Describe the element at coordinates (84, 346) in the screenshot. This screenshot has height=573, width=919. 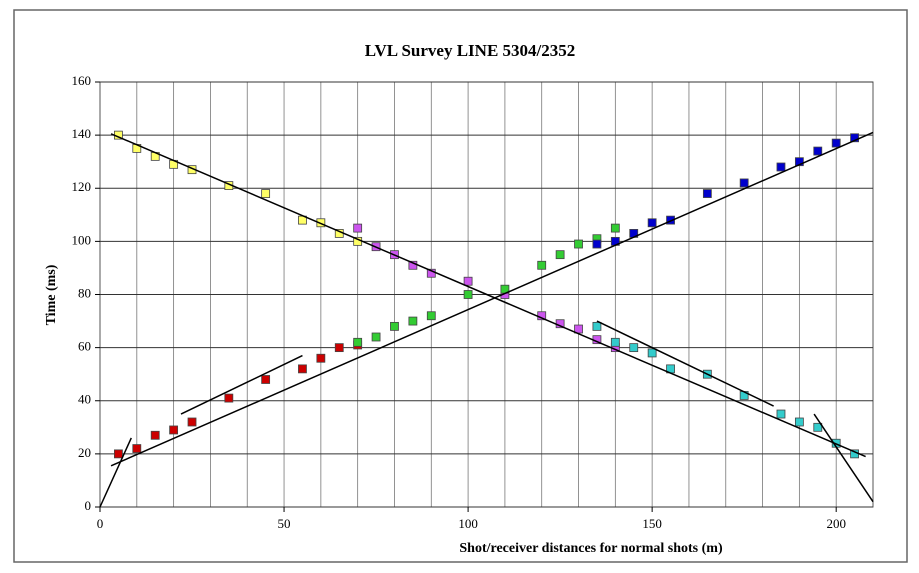
I see `y-tick-label: 60` at that location.